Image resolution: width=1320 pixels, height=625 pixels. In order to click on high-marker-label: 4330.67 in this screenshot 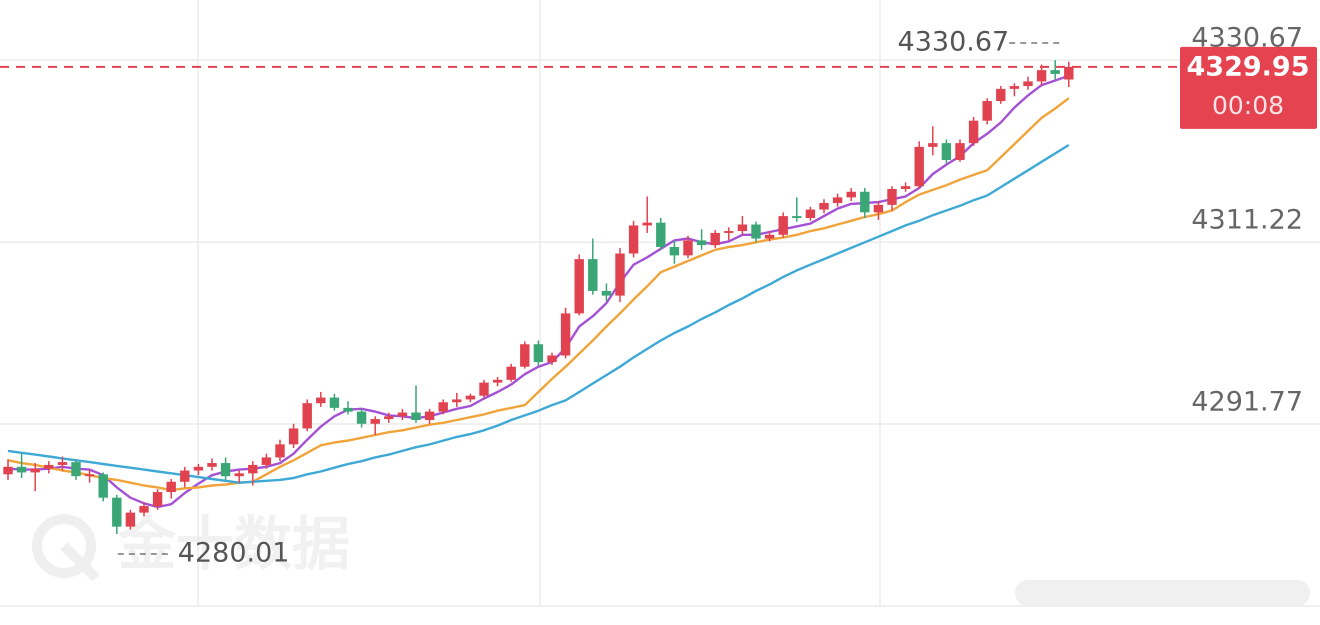, I will do `click(954, 42)`.